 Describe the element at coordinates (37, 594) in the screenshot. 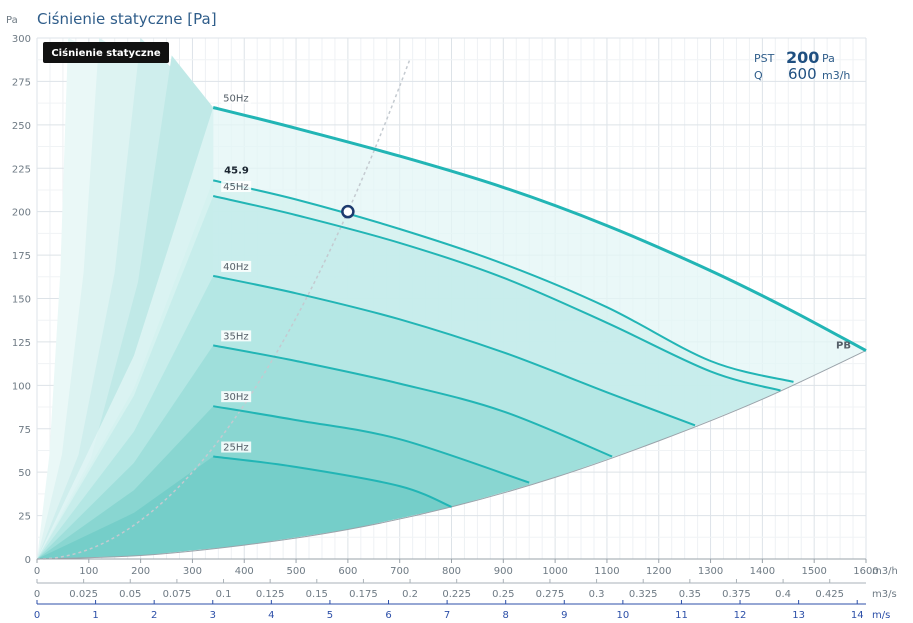

I see `x2-tick-label: 0` at that location.